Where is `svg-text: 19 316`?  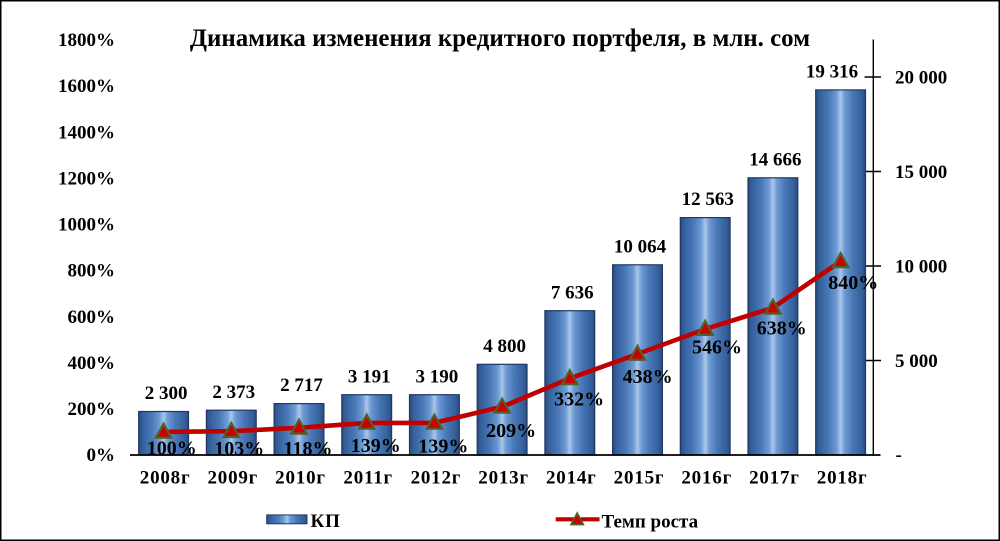 svg-text: 19 316 is located at coordinates (832, 72).